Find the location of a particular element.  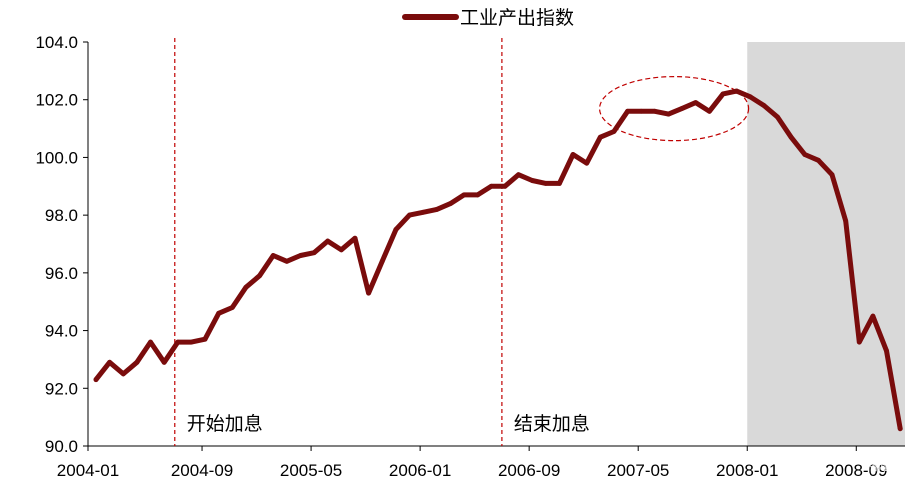

y-tick-label: 102.0 is located at coordinates (56, 100).